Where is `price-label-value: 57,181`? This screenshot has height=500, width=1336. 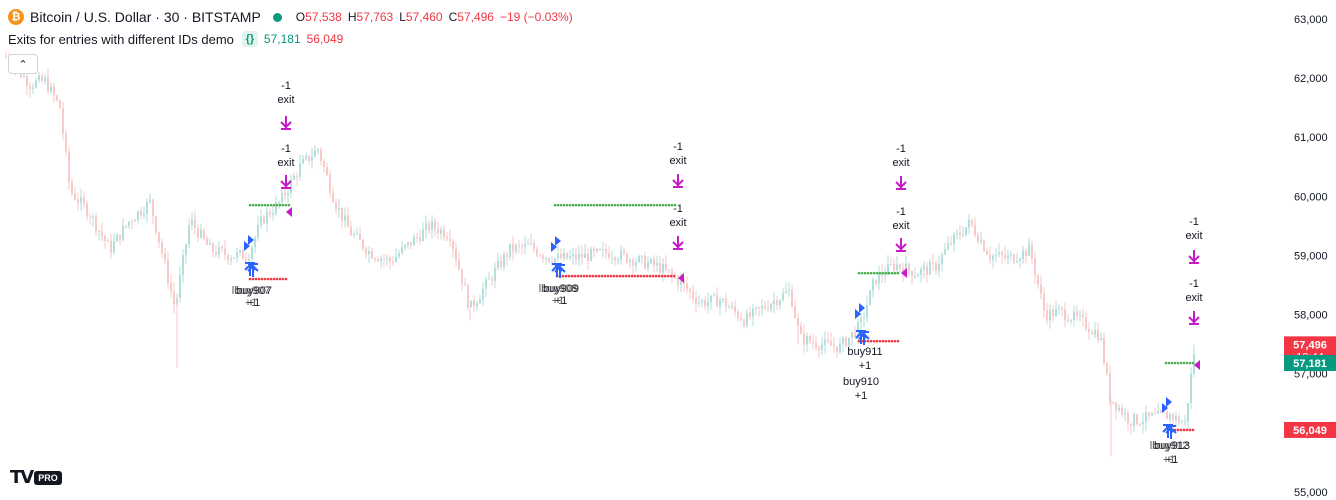 price-label-value: 57,181 is located at coordinates (1310, 364).